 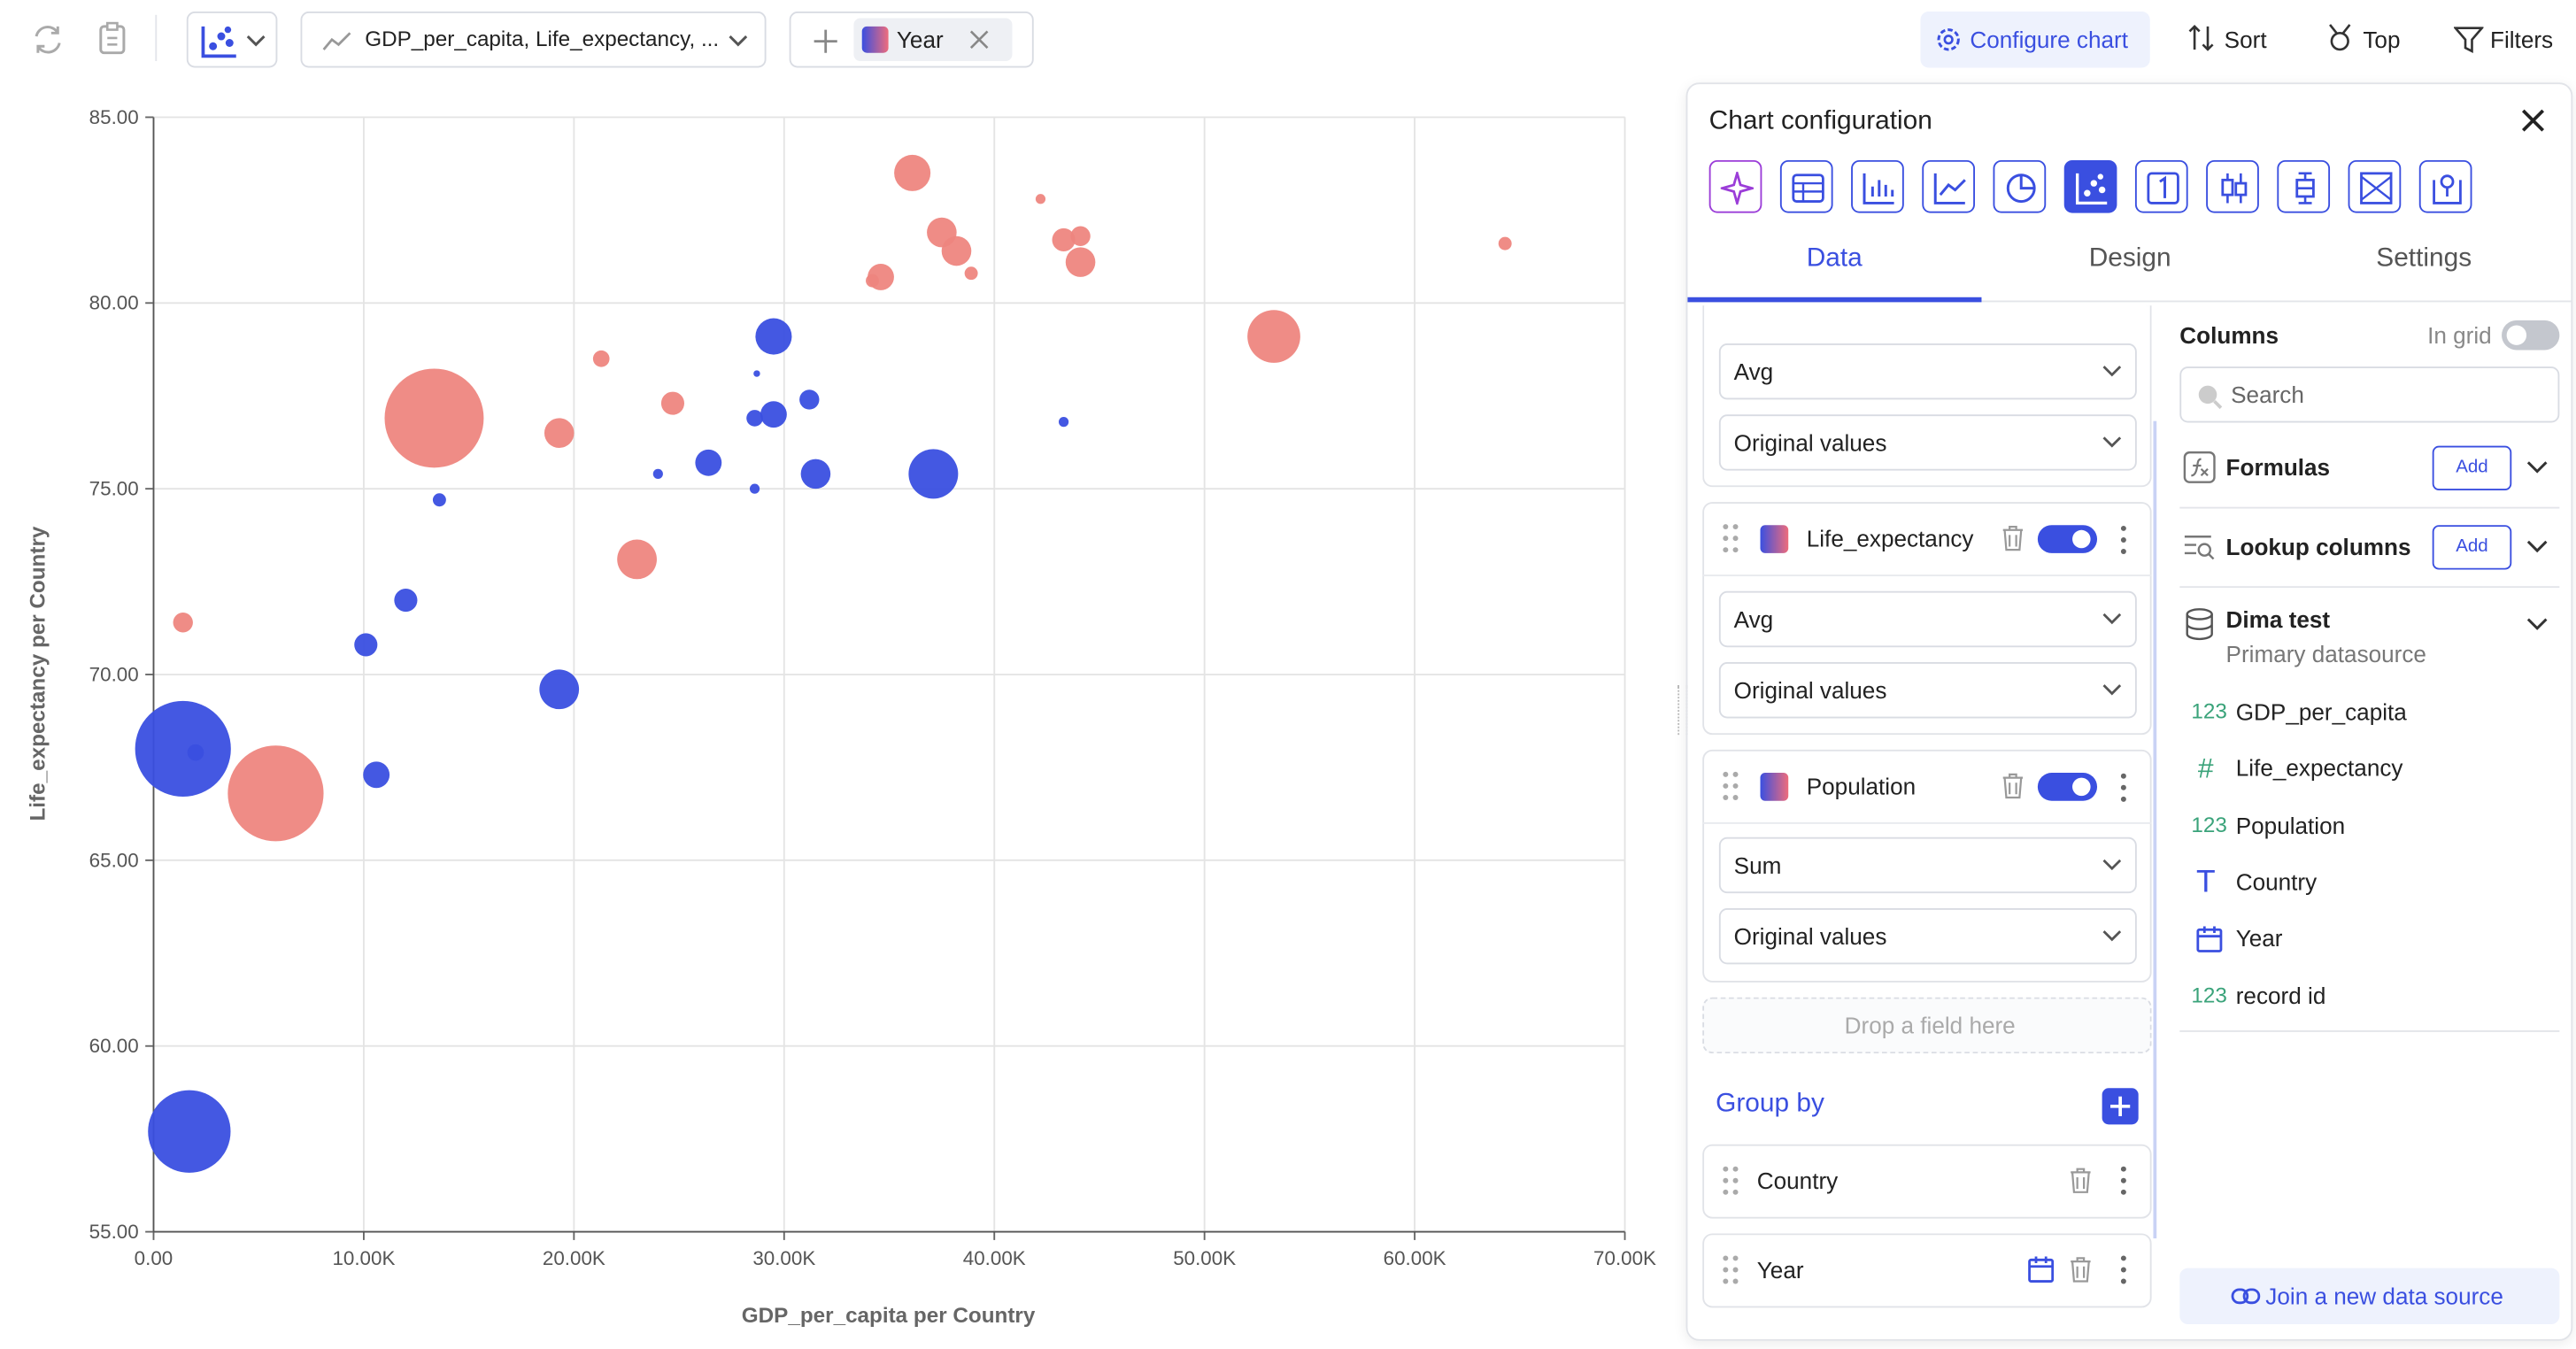 I want to click on filter-icon, so click(x=2468, y=40).